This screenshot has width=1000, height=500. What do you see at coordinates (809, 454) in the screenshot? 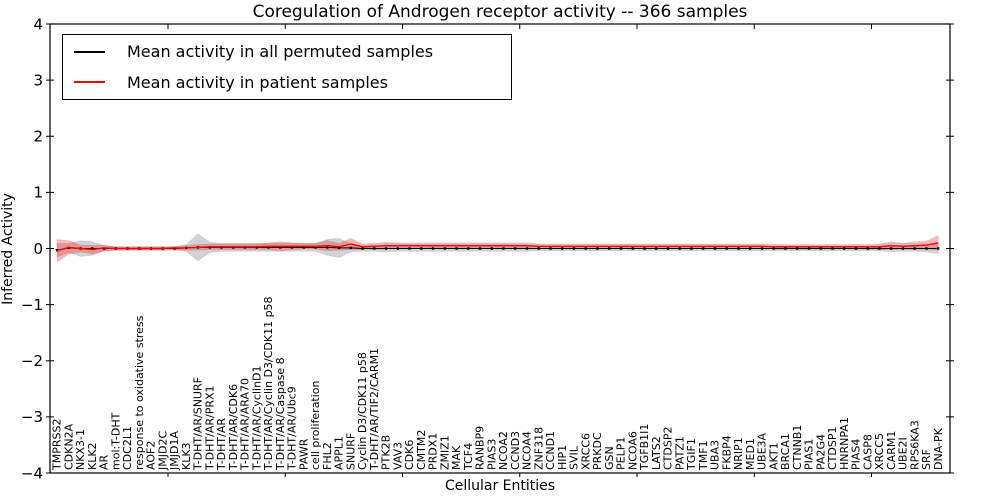
I see `x-tick-label: PIAS1` at bounding box center [809, 454].